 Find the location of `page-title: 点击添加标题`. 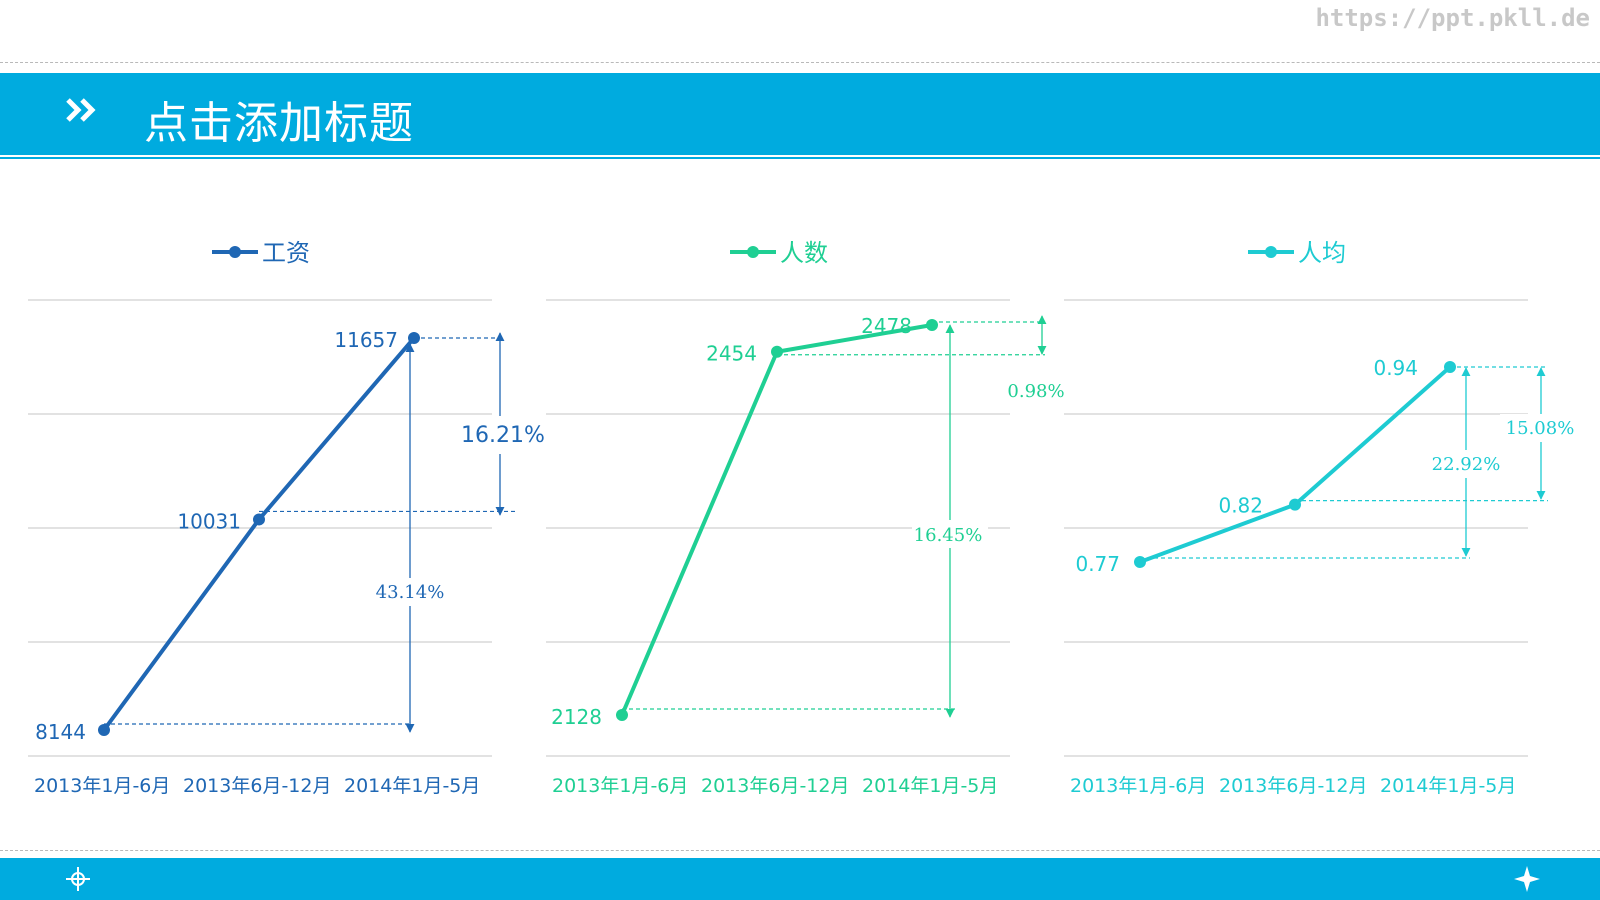

page-title: 点击添加标题 is located at coordinates (279, 123).